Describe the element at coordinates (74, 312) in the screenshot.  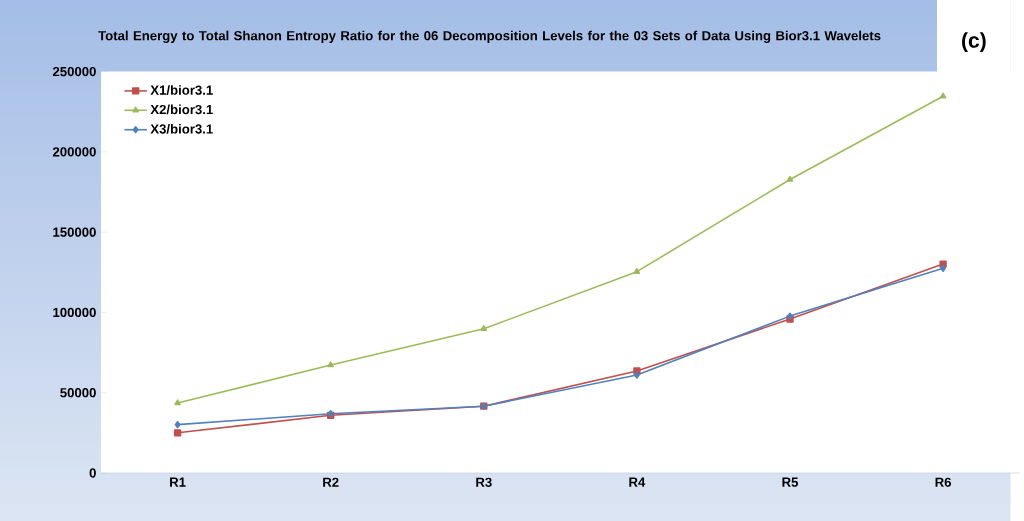
I see `y-tick-label: 100000` at that location.